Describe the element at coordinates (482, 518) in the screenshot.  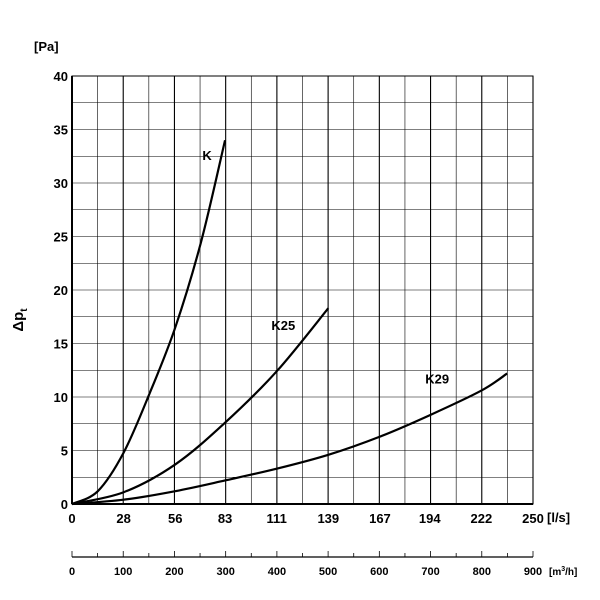
I see `x-tick-label: 222` at that location.